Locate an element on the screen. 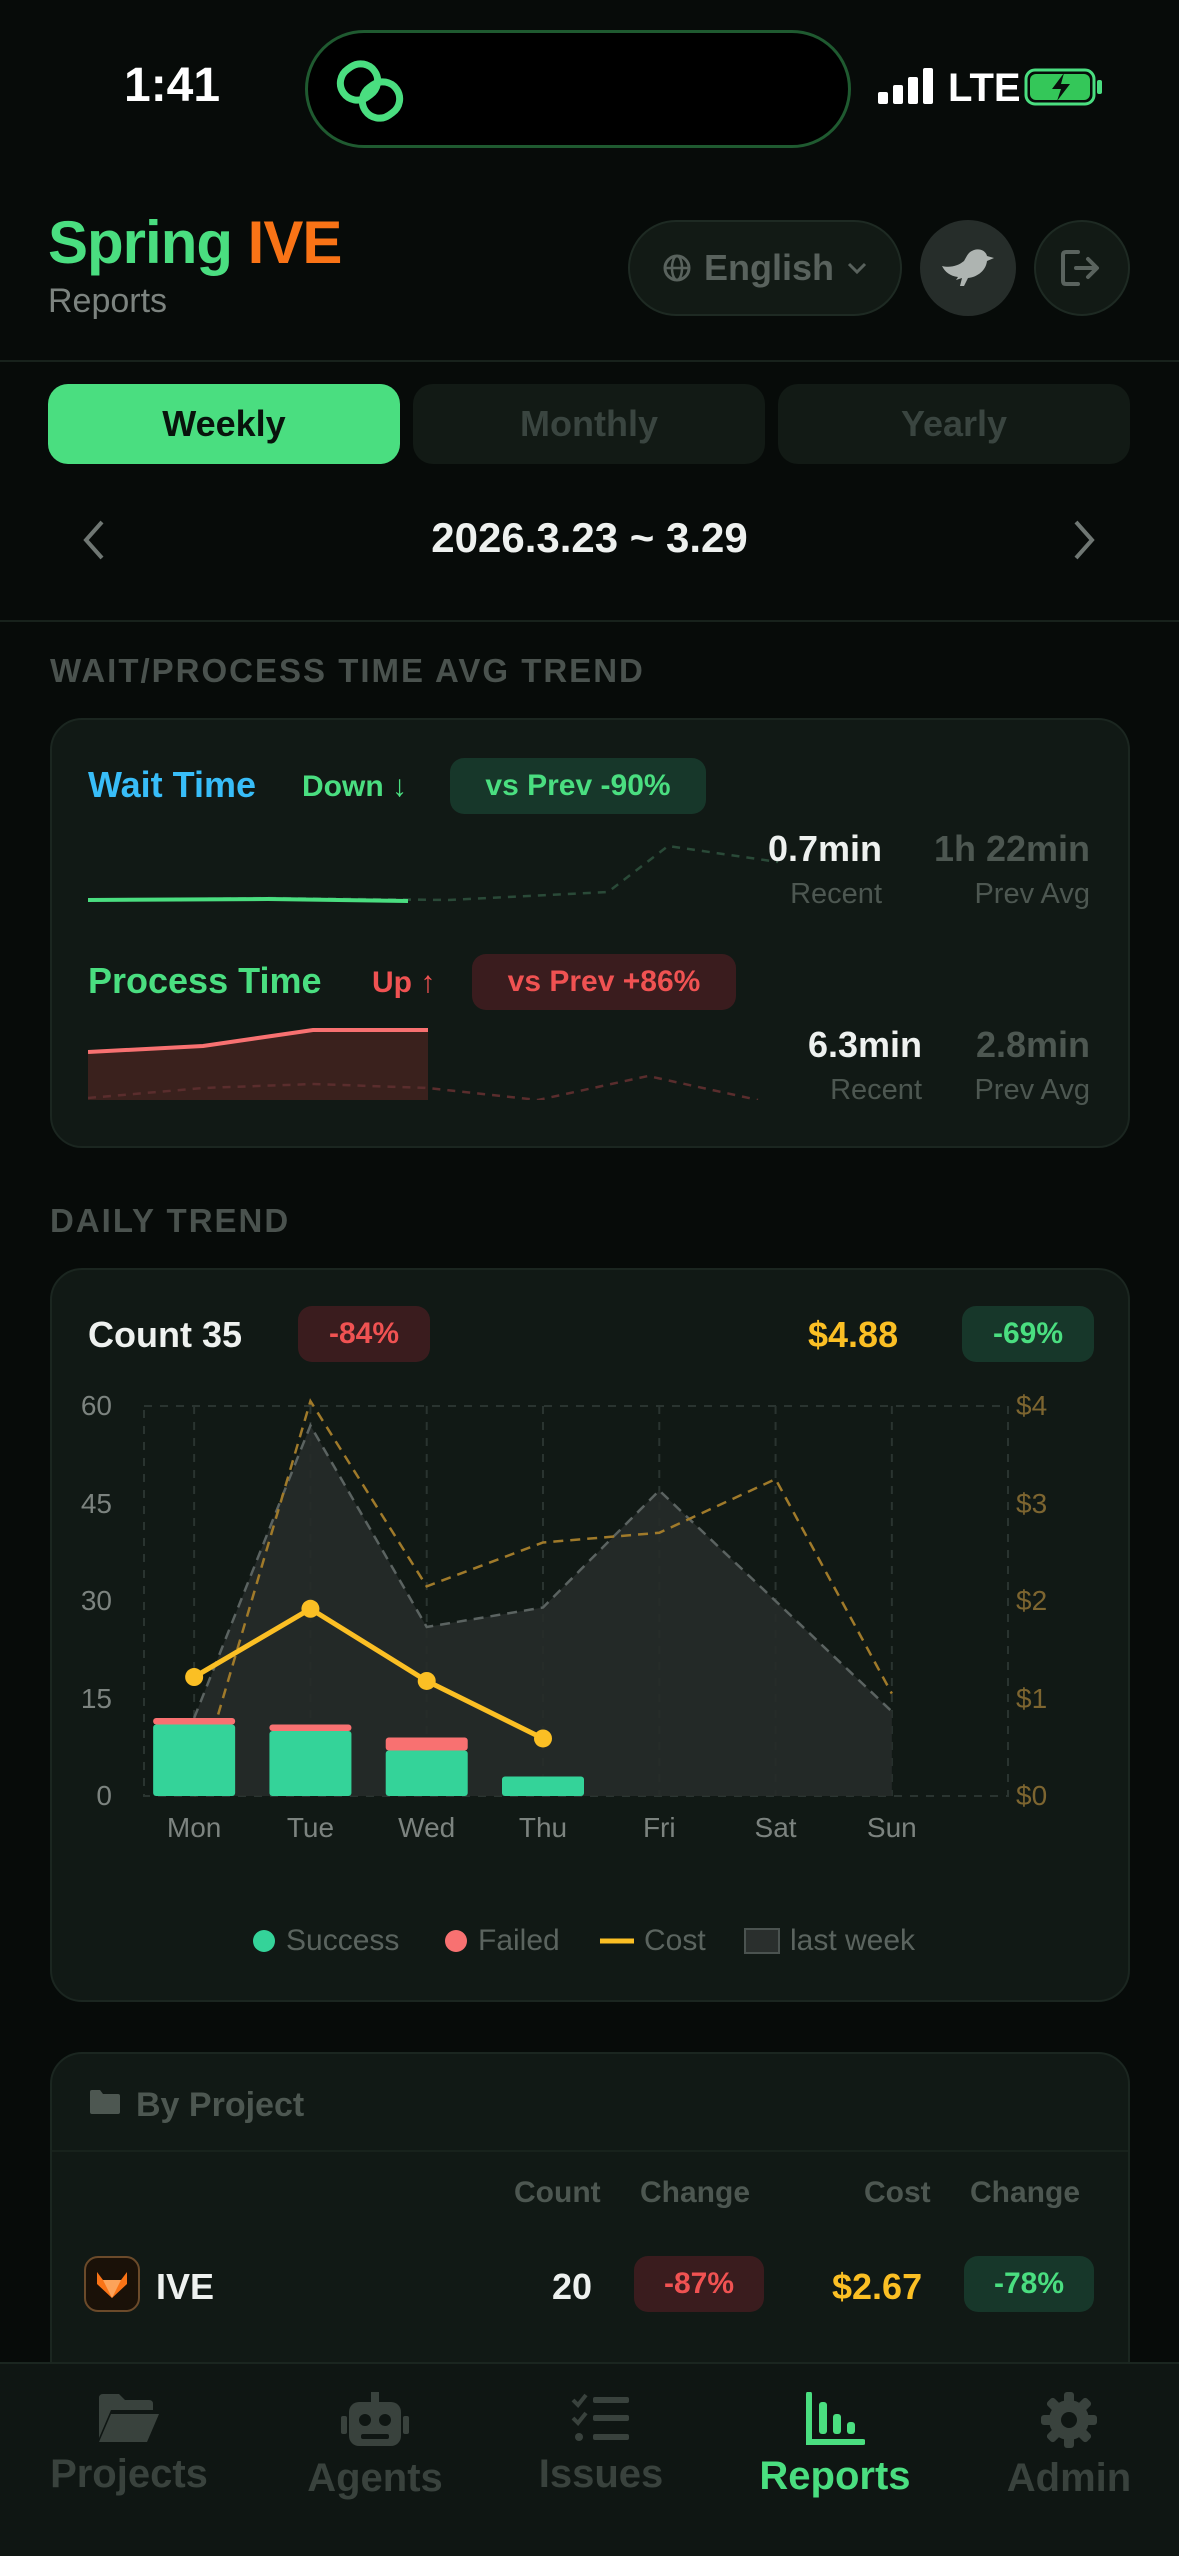 Image resolution: width=1179 pixels, height=2556 pixels. process-time-label: Process Time is located at coordinates (205, 980).